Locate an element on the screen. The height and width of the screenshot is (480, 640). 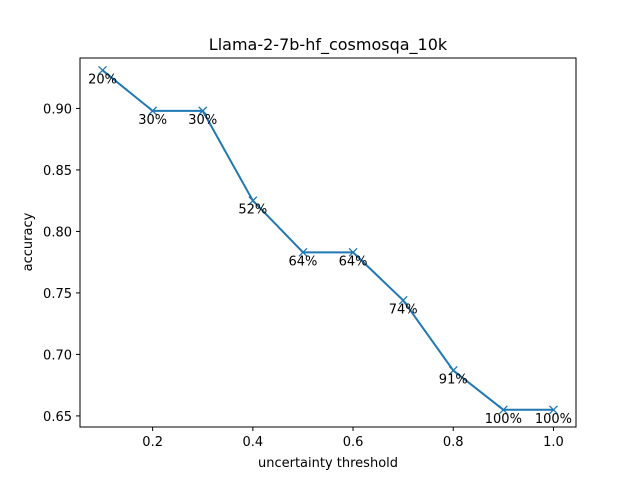
y-tick-label: 0.80 is located at coordinates (57, 232).